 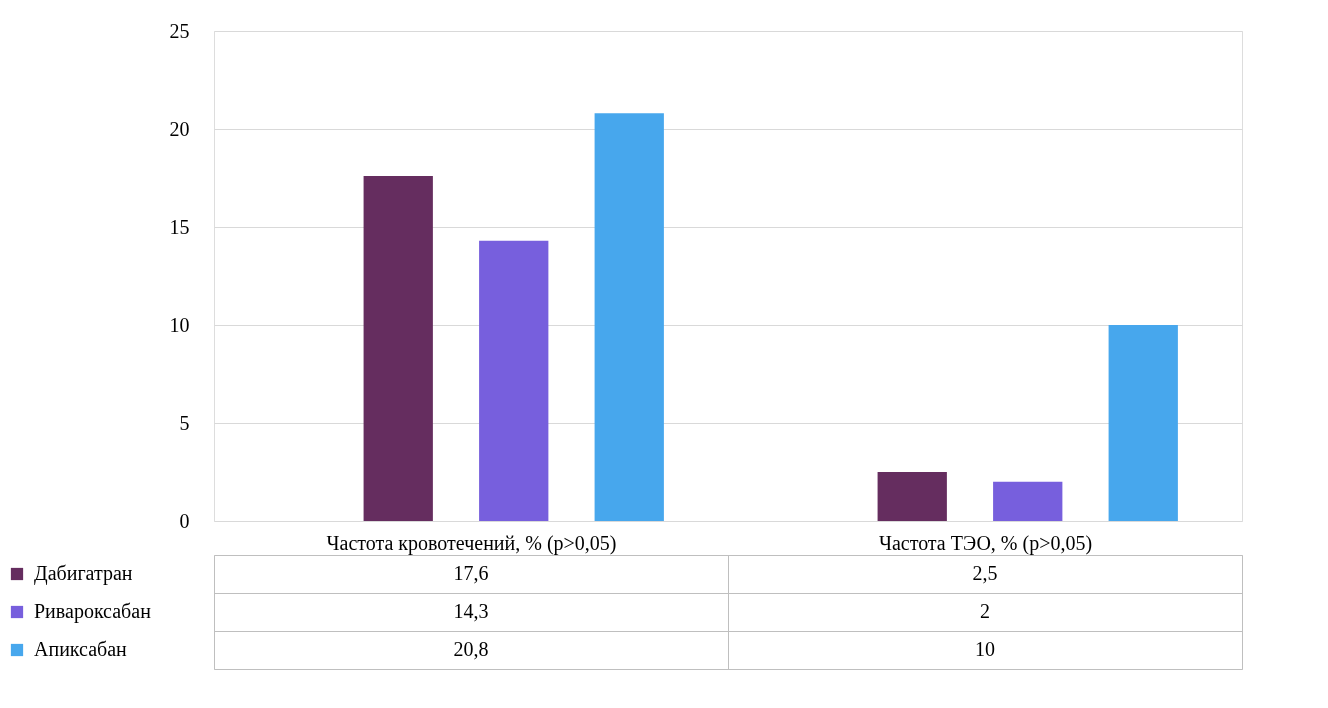 I want to click on x-tick-label: Частота кровотечений, % (p>0,05), so click(x=471, y=543).